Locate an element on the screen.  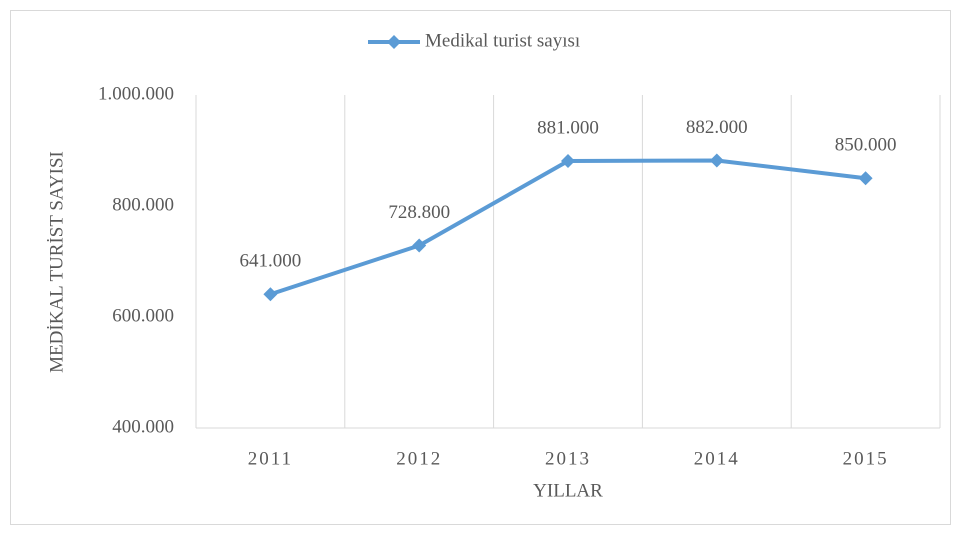
data-label: 641.000 is located at coordinates (271, 261).